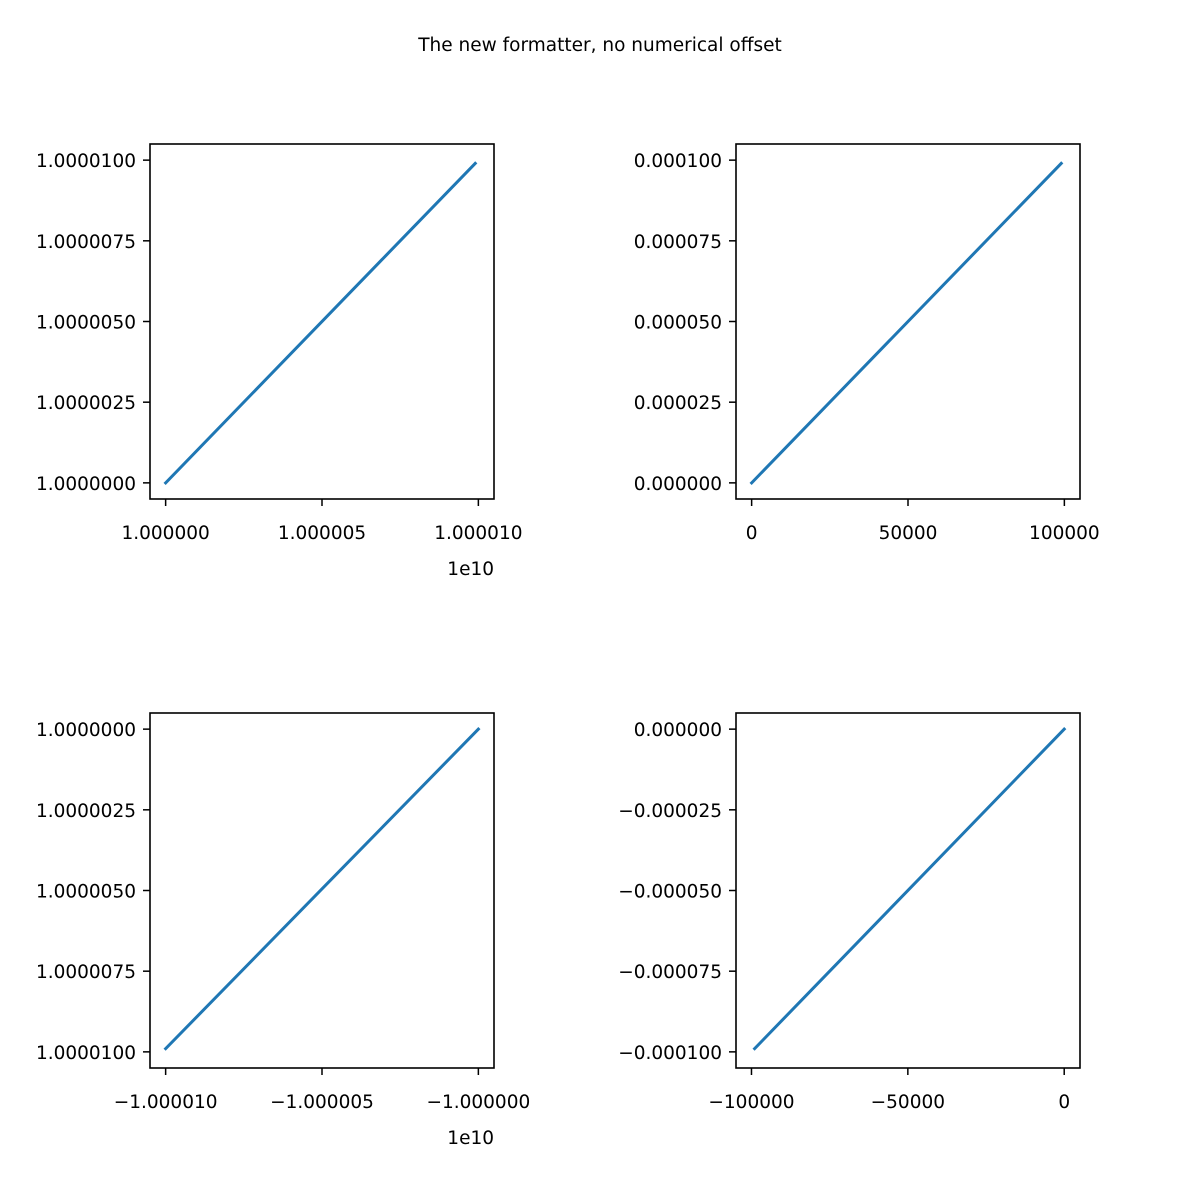  I want to click on x-tick-label: 1.000010, so click(478, 533).